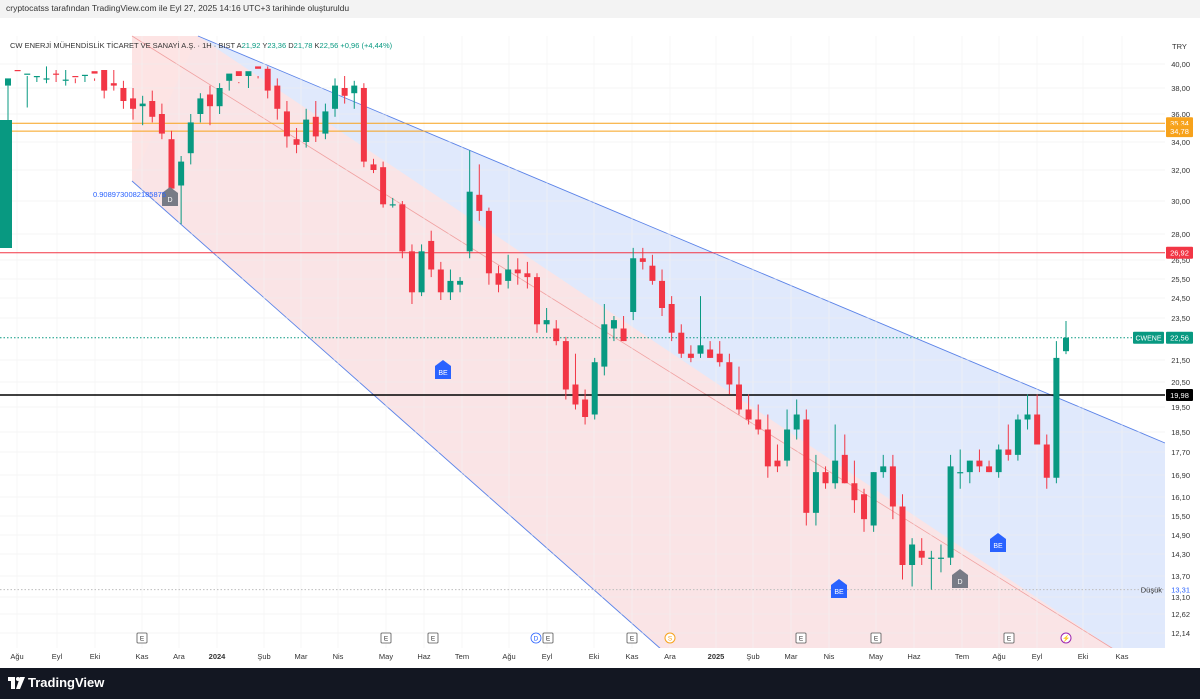  What do you see at coordinates (1179, 131) in the screenshot?
I see `price-label-1: 34,78` at bounding box center [1179, 131].